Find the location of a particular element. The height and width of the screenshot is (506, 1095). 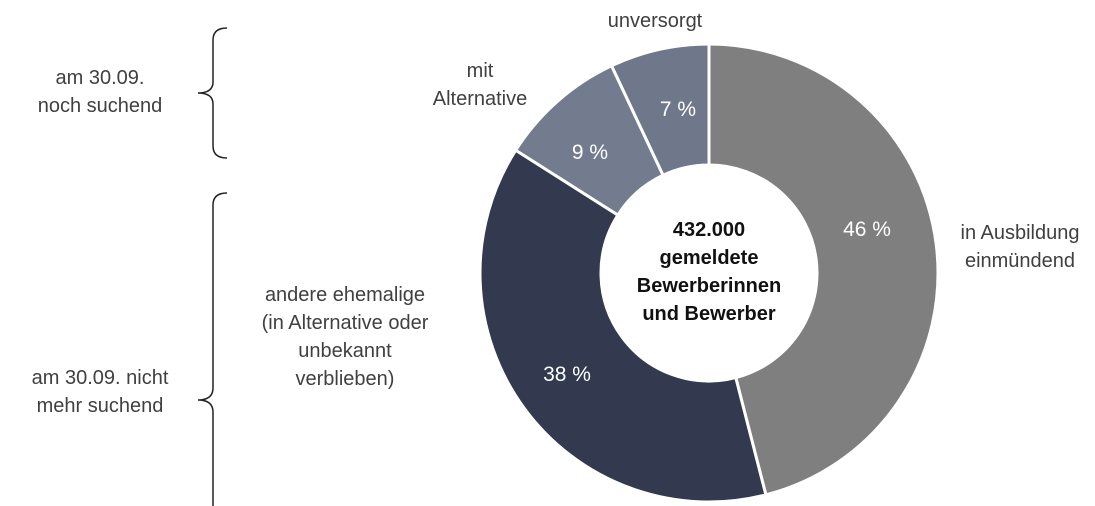

value-label: 46 % is located at coordinates (867, 229).